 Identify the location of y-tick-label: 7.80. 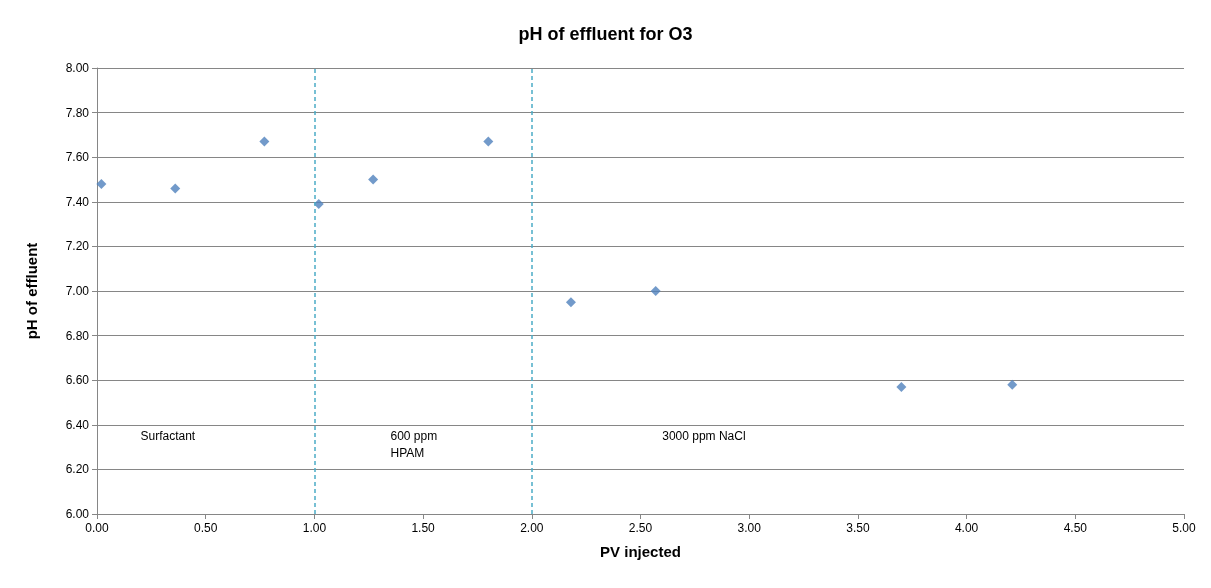
(77, 112).